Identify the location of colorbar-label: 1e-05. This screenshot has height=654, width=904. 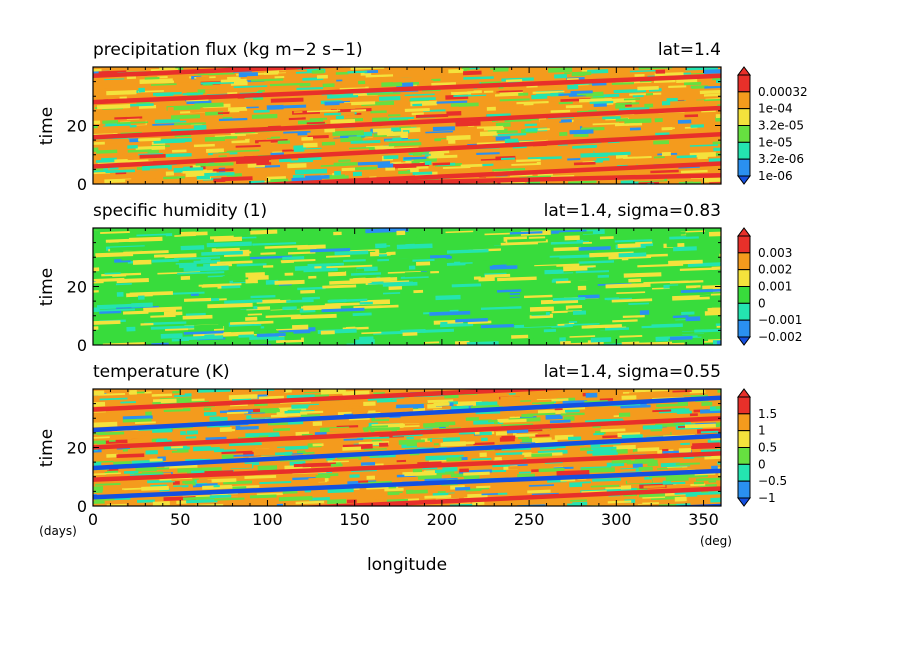
(775, 142).